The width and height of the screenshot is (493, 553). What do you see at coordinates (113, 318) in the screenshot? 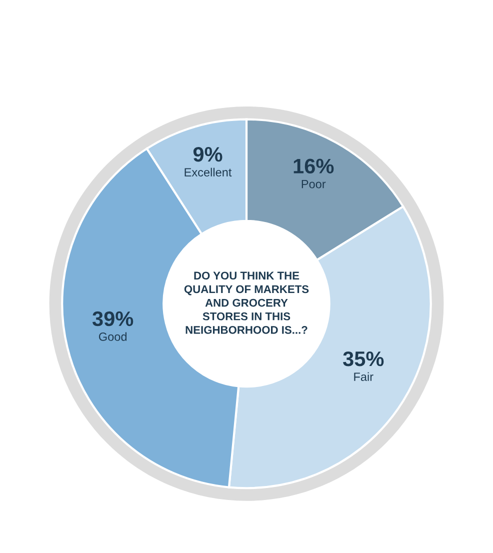
I see `data-label: 39%` at bounding box center [113, 318].